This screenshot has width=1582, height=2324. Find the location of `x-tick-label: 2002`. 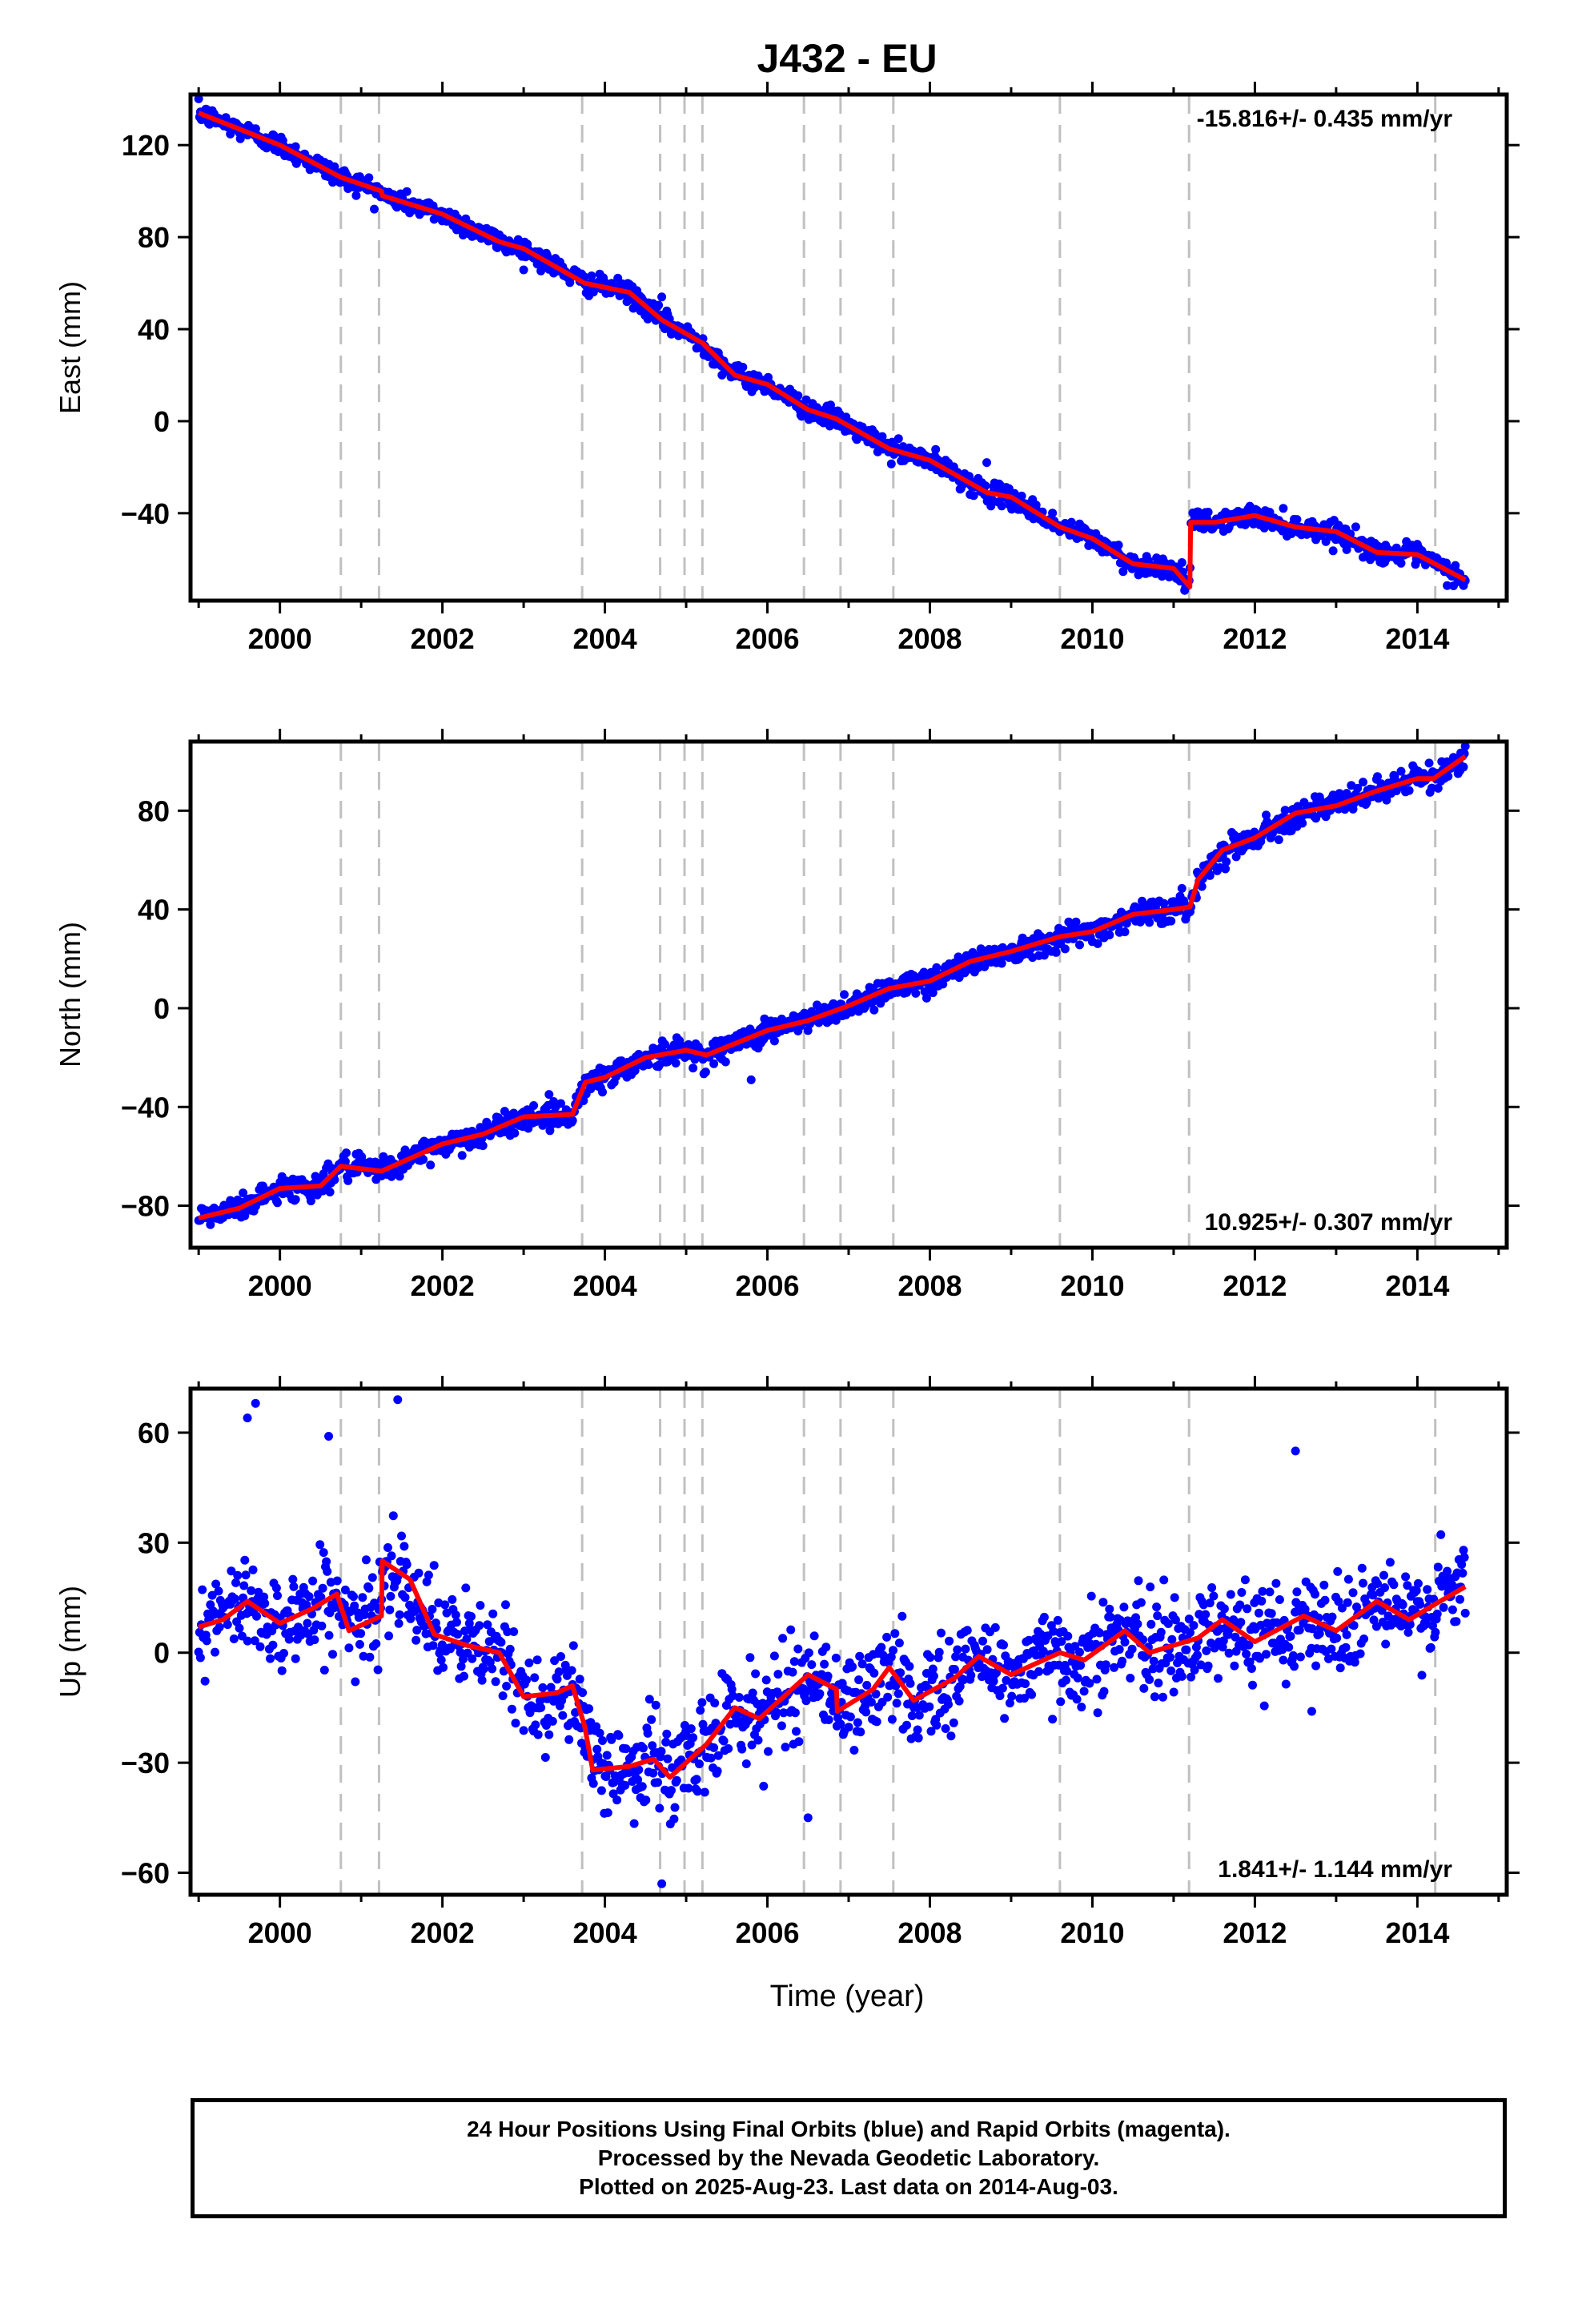

x-tick-label: 2002 is located at coordinates (443, 1932).